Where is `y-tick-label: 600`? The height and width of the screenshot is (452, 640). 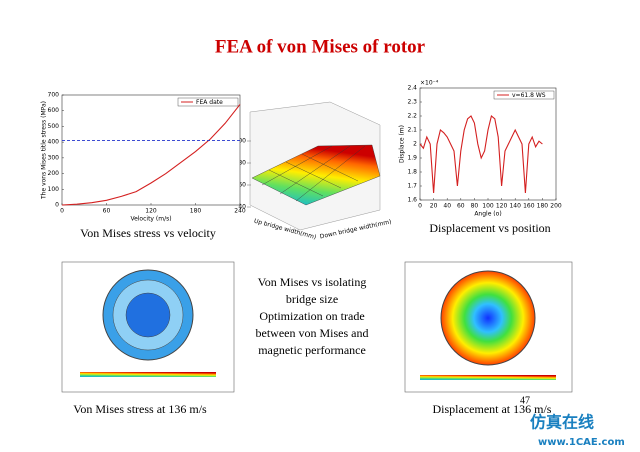
y-tick-label: 600 is located at coordinates (54, 110).